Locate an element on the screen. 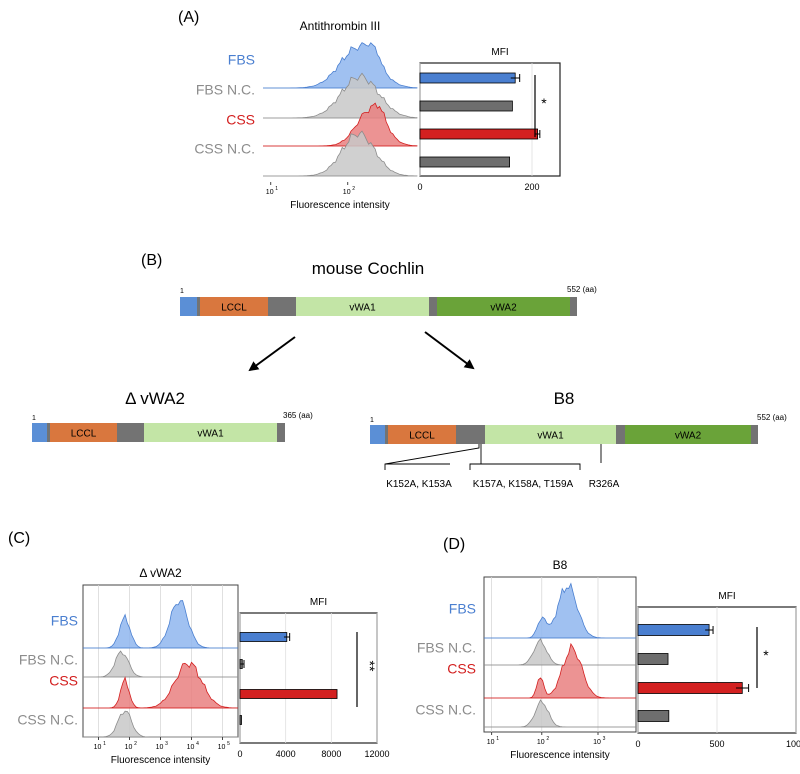  b8-title: B8 is located at coordinates (564, 398).